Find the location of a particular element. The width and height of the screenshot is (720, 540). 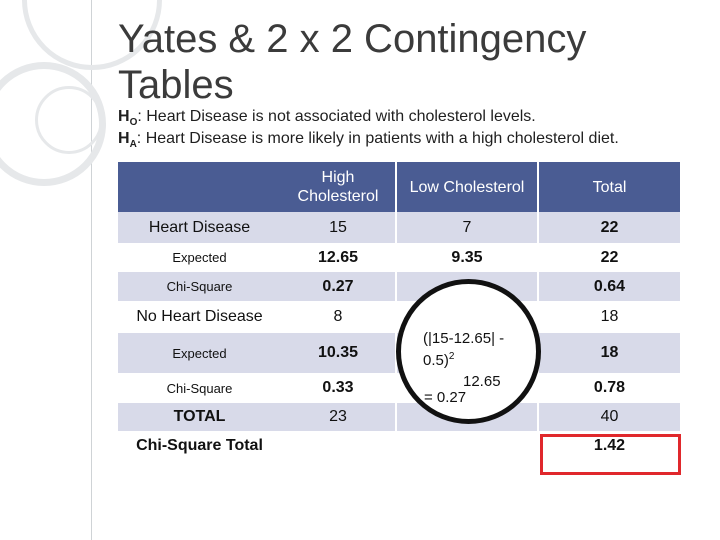

cell-exp2-high: 10.35 is located at coordinates (338, 353).